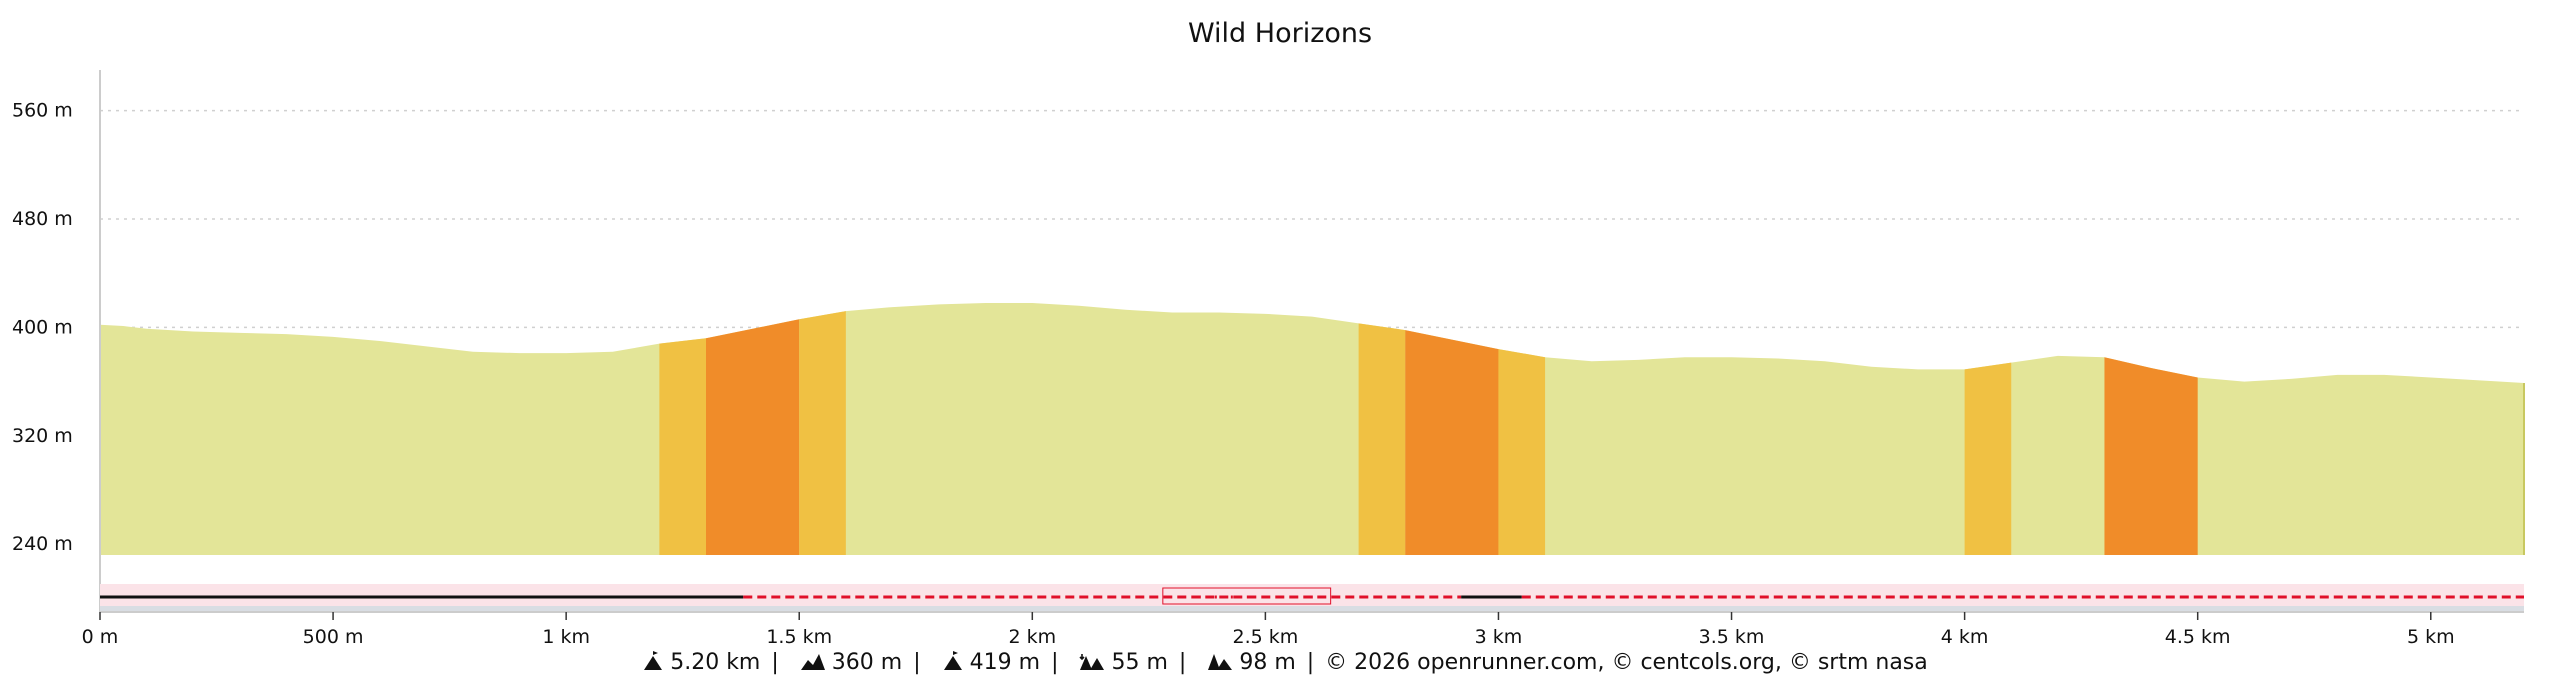 The height and width of the screenshot is (683, 2560). I want to click on x-tick-label: 3 km, so click(1499, 635).